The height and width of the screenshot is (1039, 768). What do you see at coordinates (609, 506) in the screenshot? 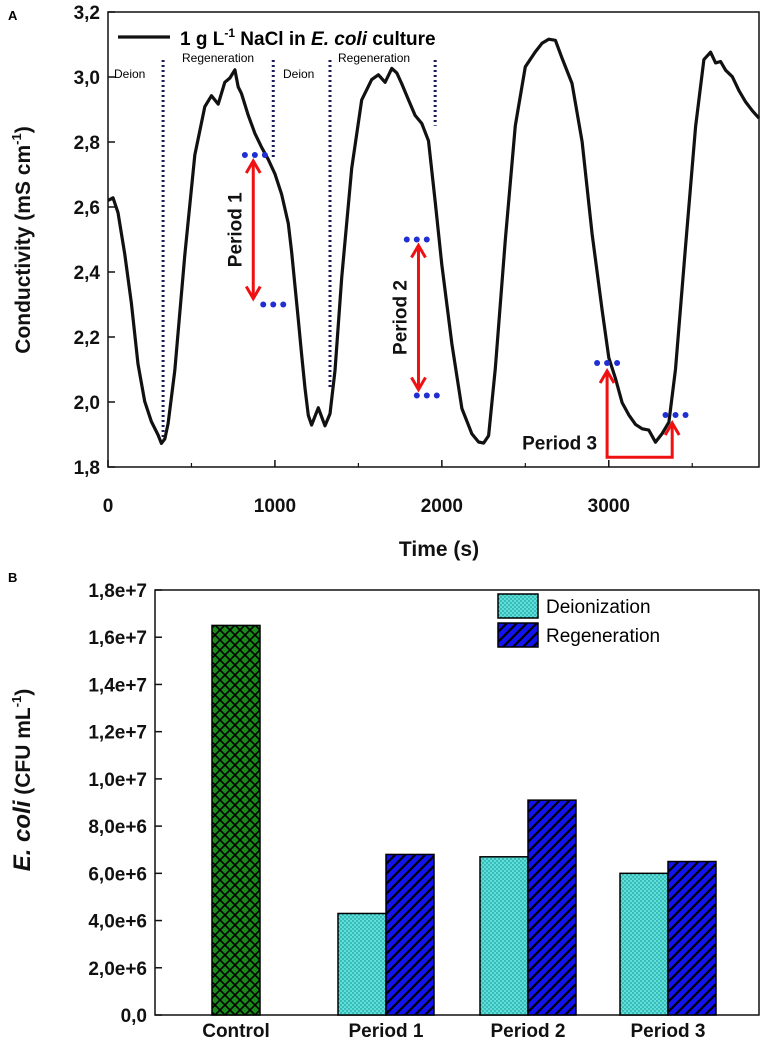
I see `panel-a-x-tick-label: 3000` at bounding box center [609, 506].